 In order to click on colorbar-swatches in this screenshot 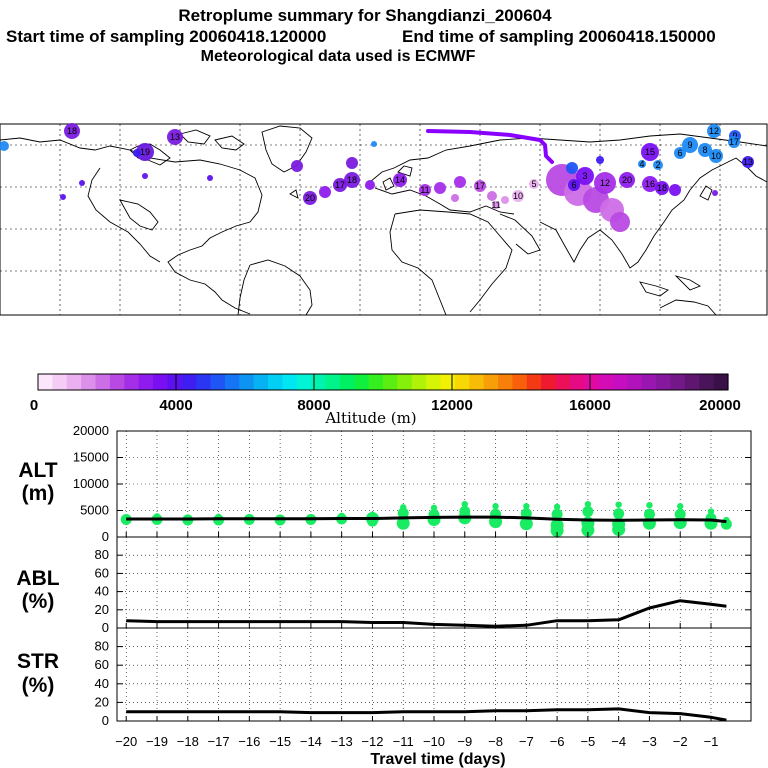, I will do `click(383, 382)`.